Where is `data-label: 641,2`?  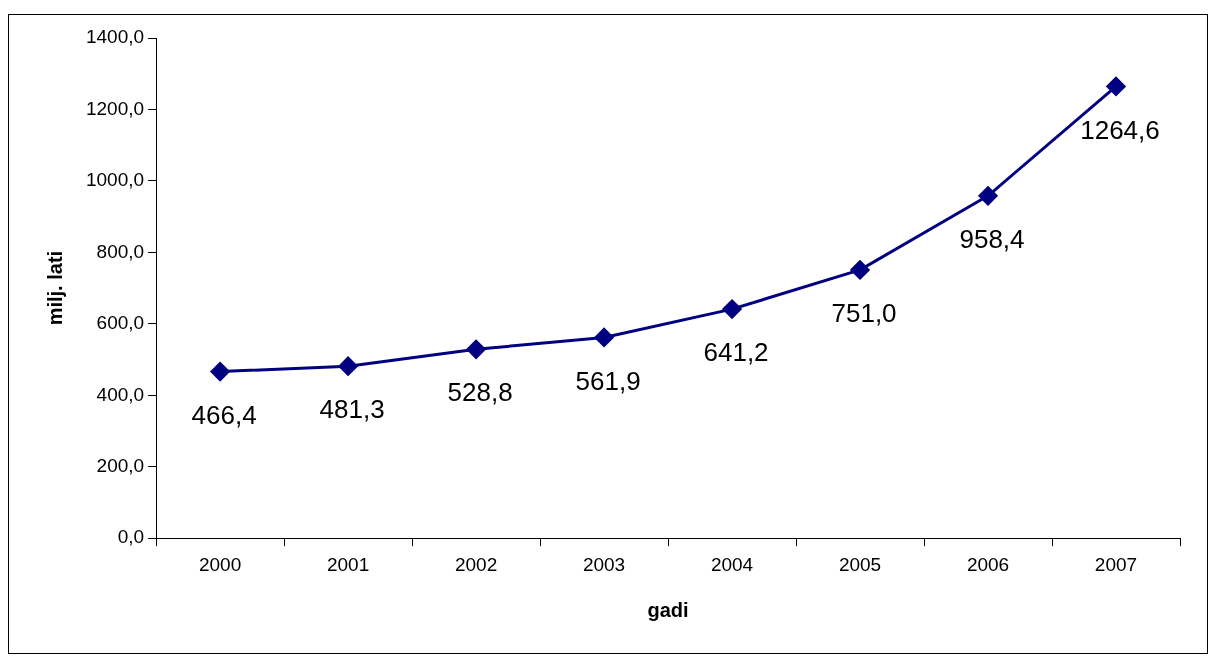 data-label: 641,2 is located at coordinates (736, 352).